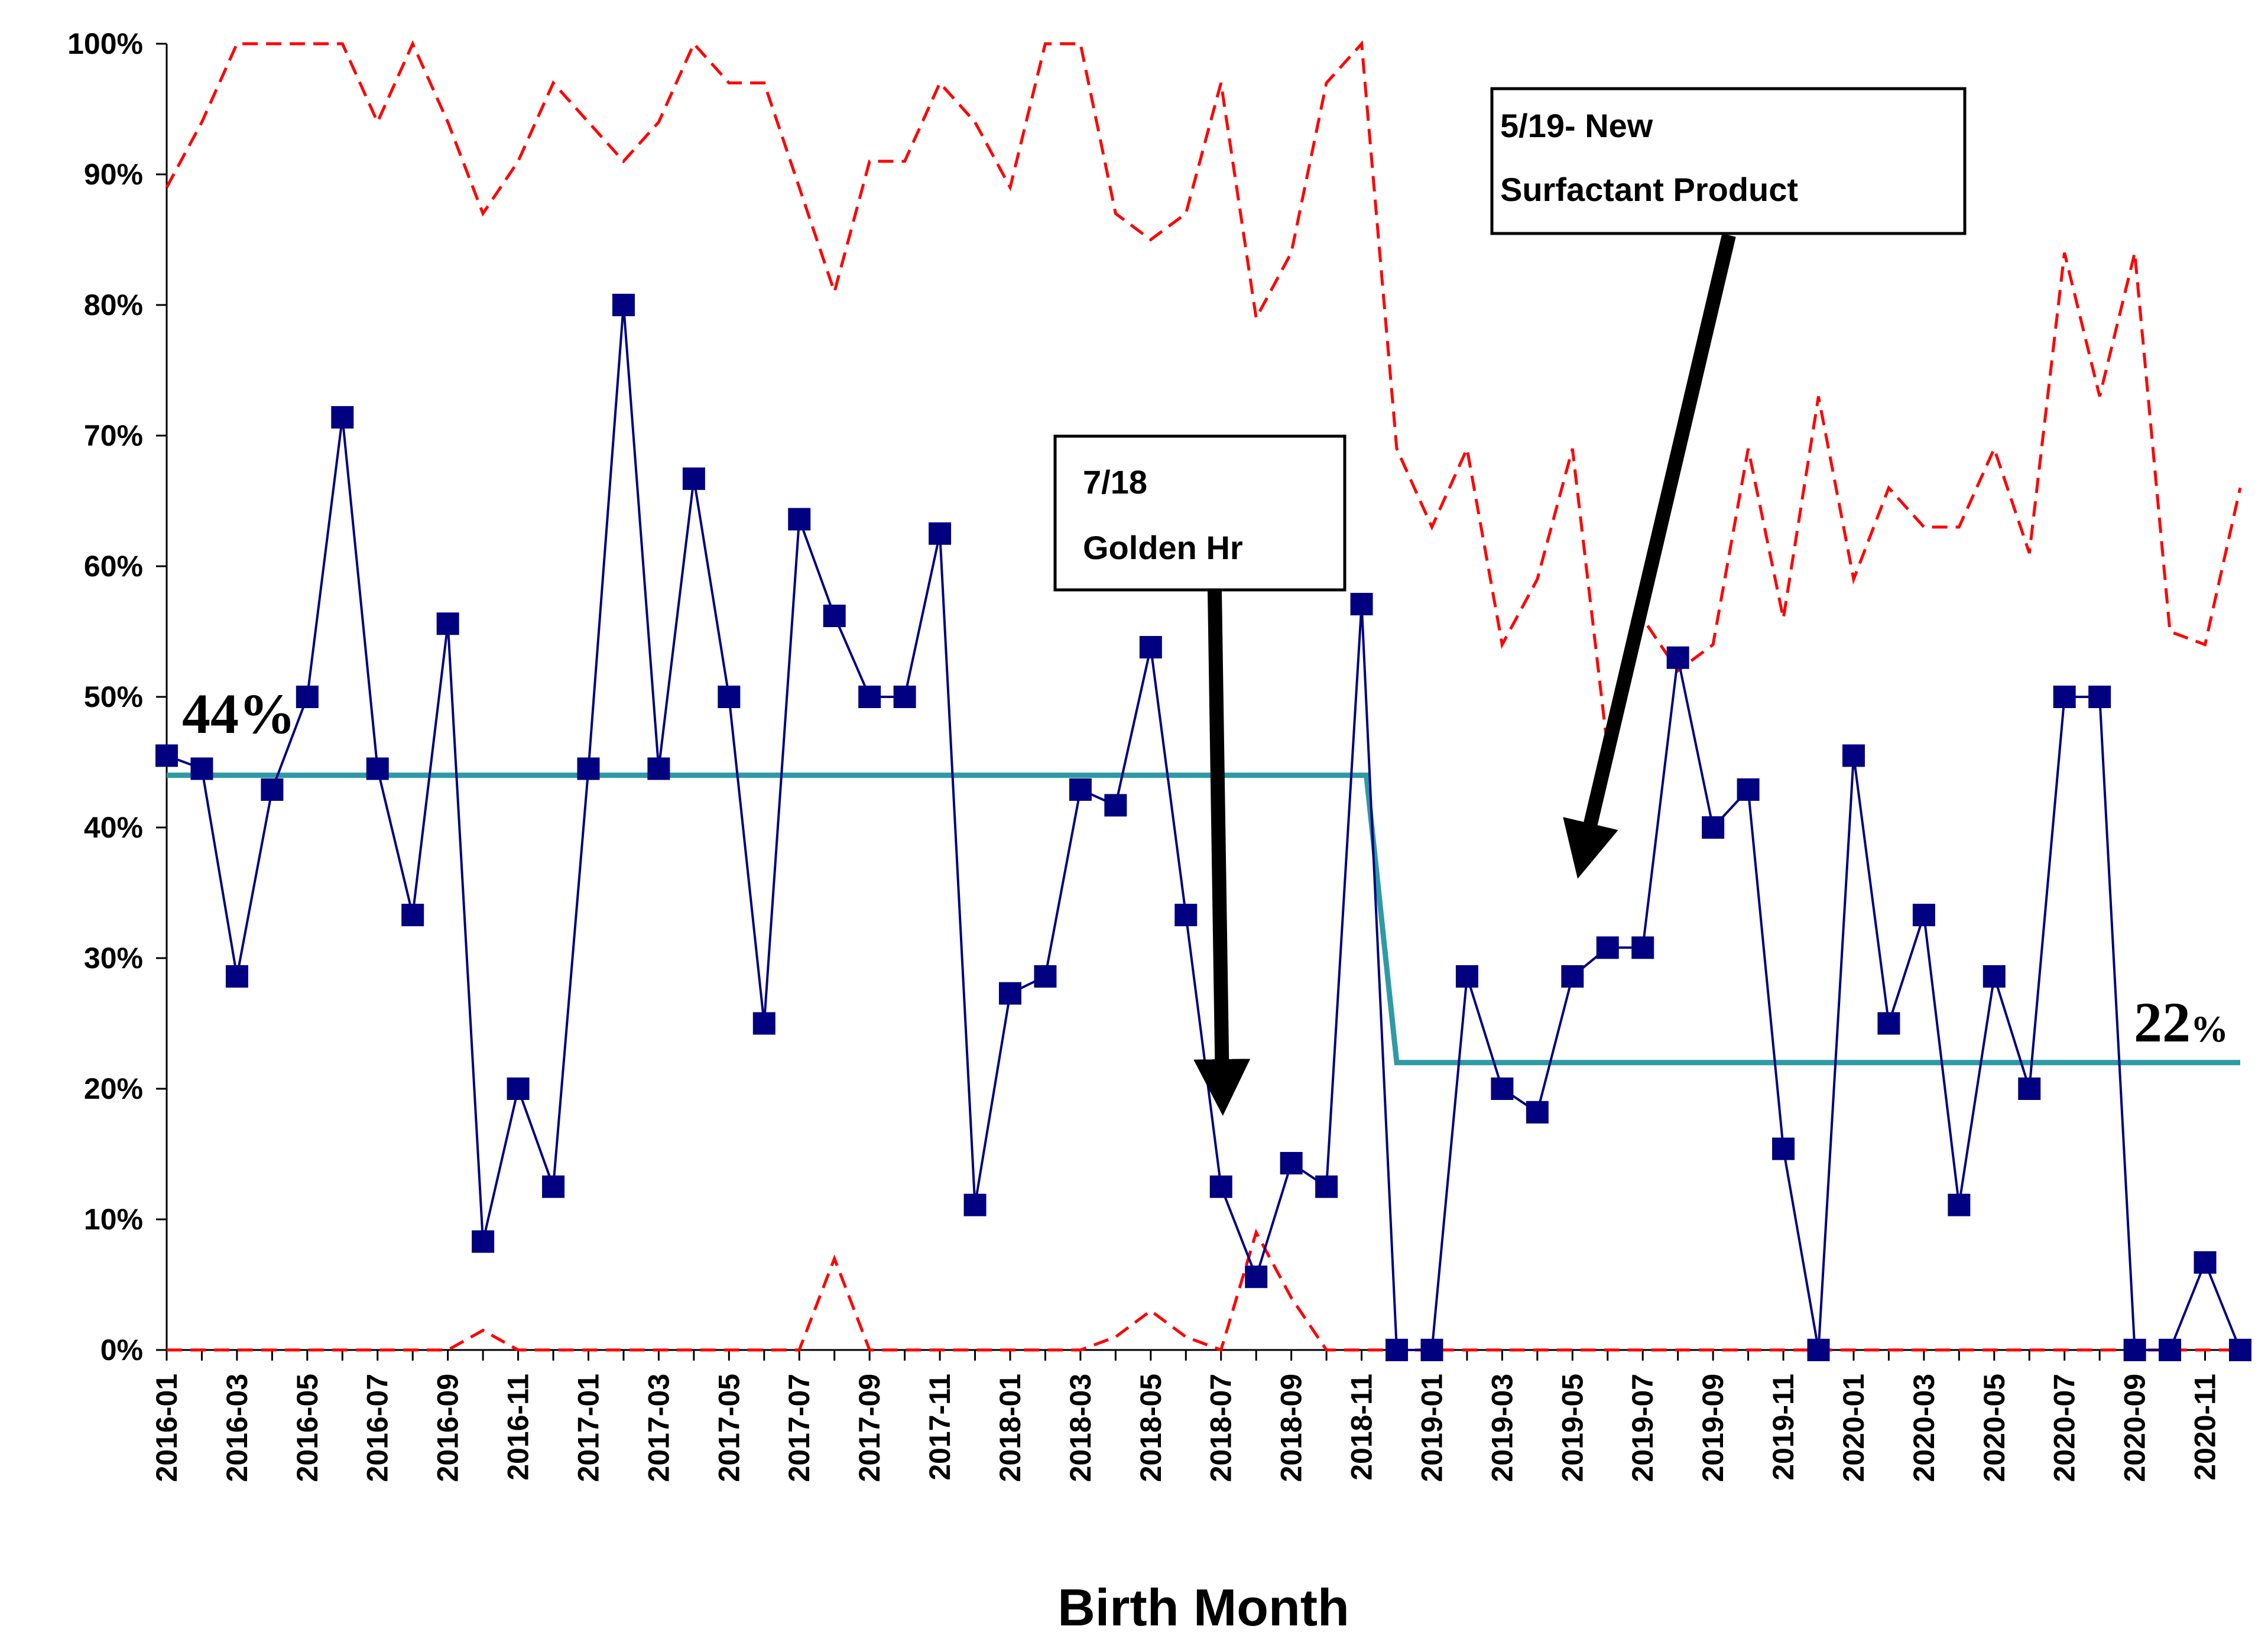 The image size is (2268, 1639). I want to click on center-line-after-label: 22%, so click(2181, 1022).